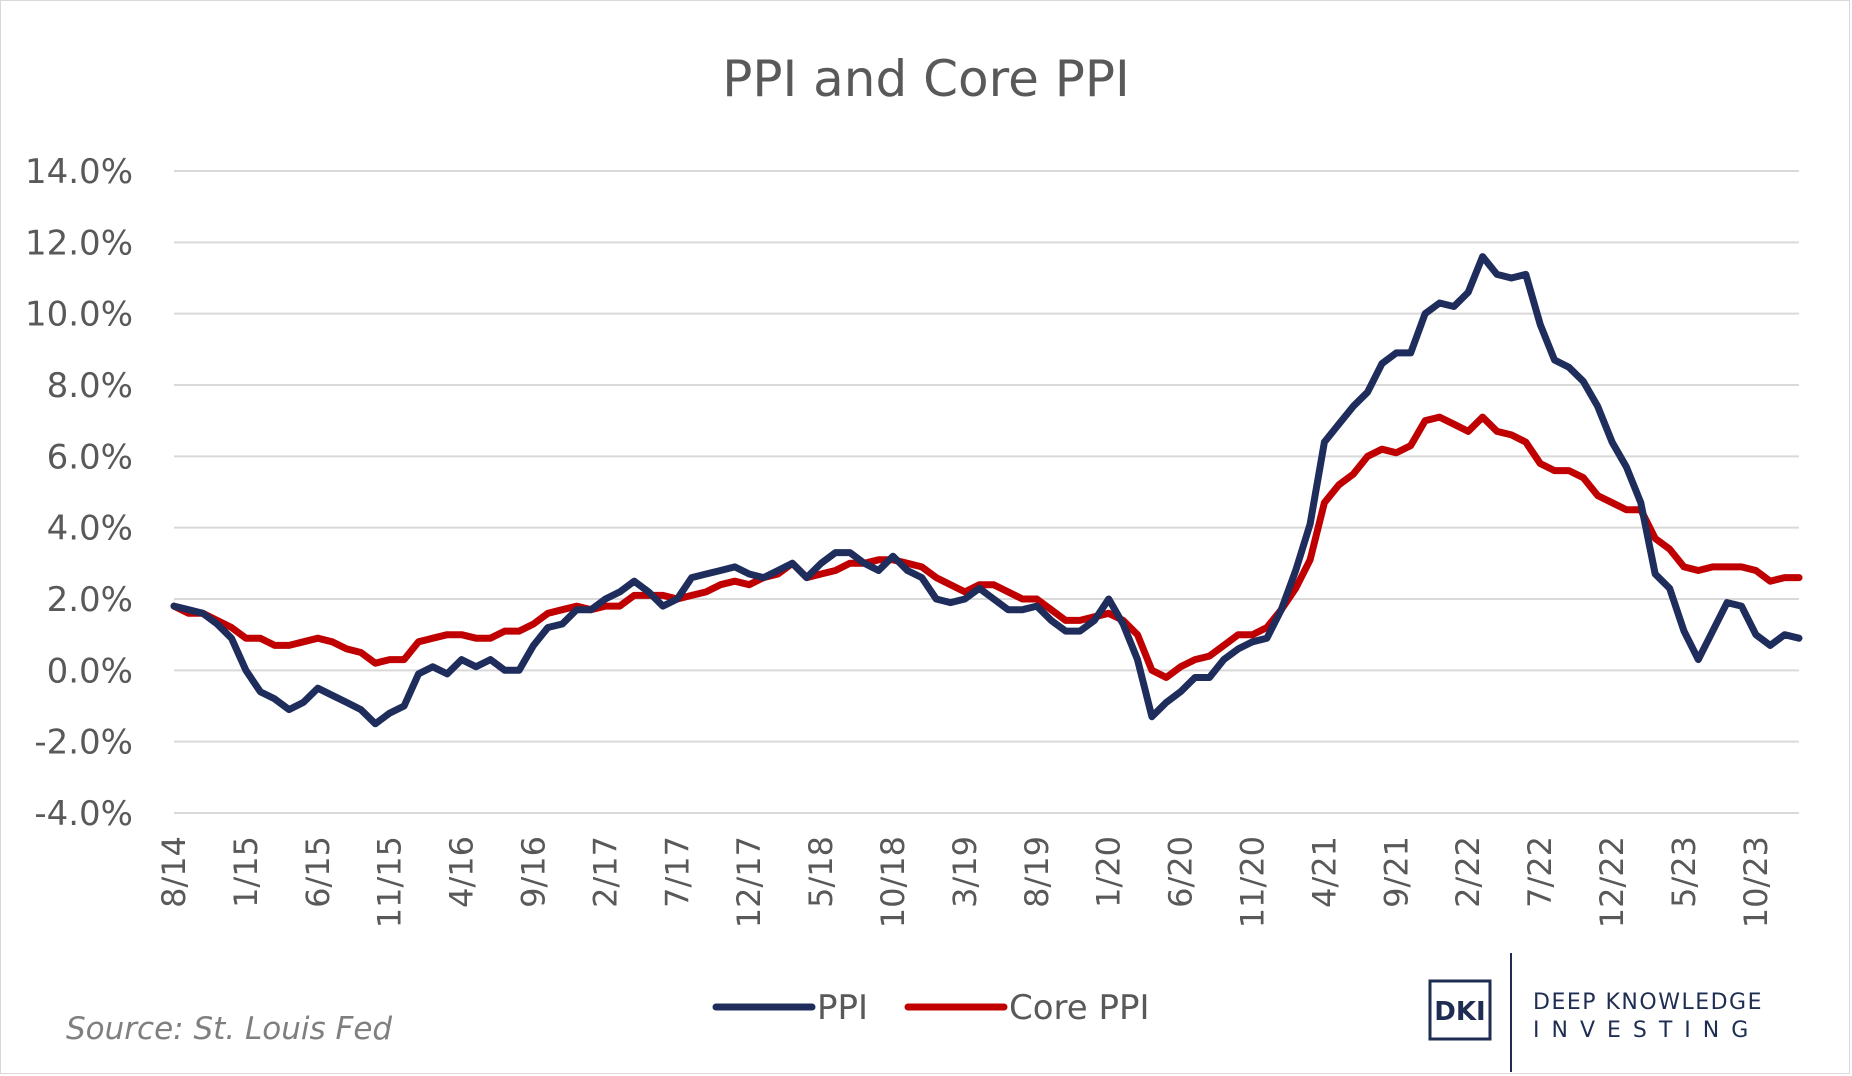 The height and width of the screenshot is (1076, 1852). What do you see at coordinates (1646, 1030) in the screenshot?
I see `dki-logo-line2: INVESTING` at bounding box center [1646, 1030].